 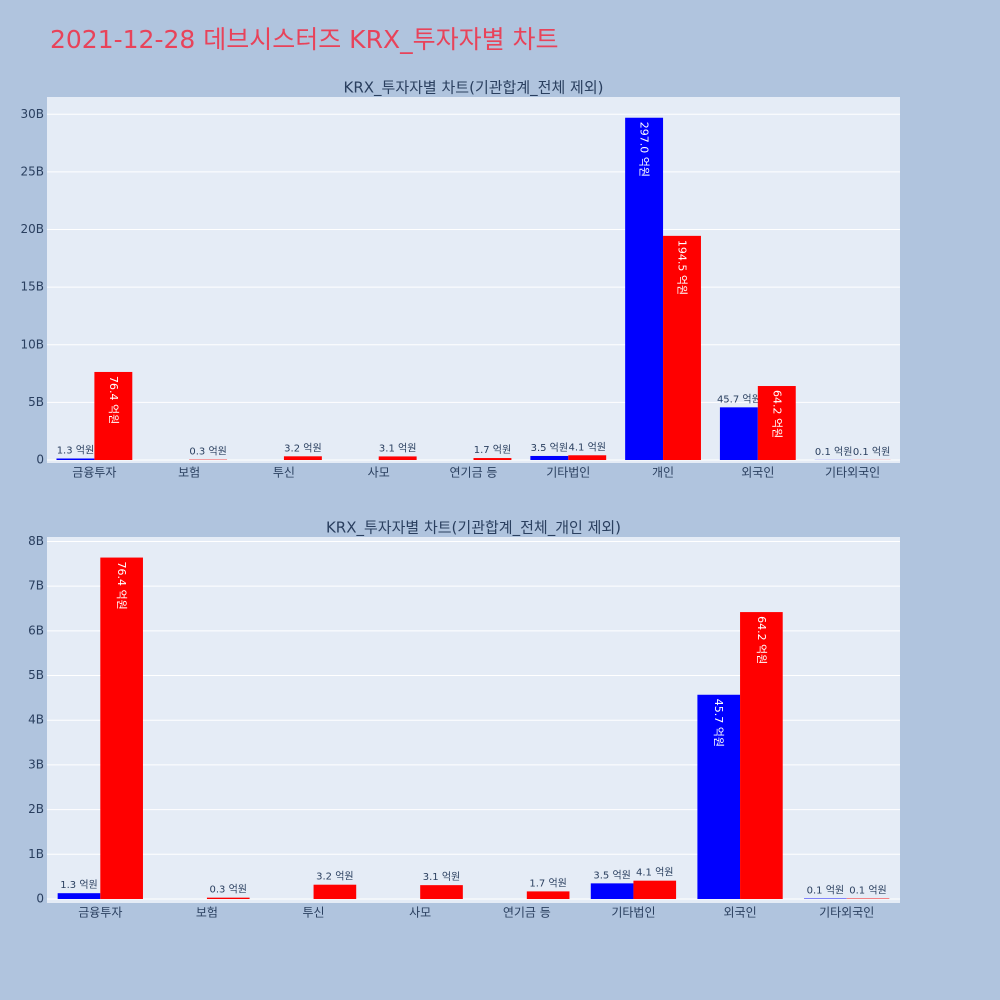 I want to click on x-tick-label: 개인, so click(x=663, y=473).